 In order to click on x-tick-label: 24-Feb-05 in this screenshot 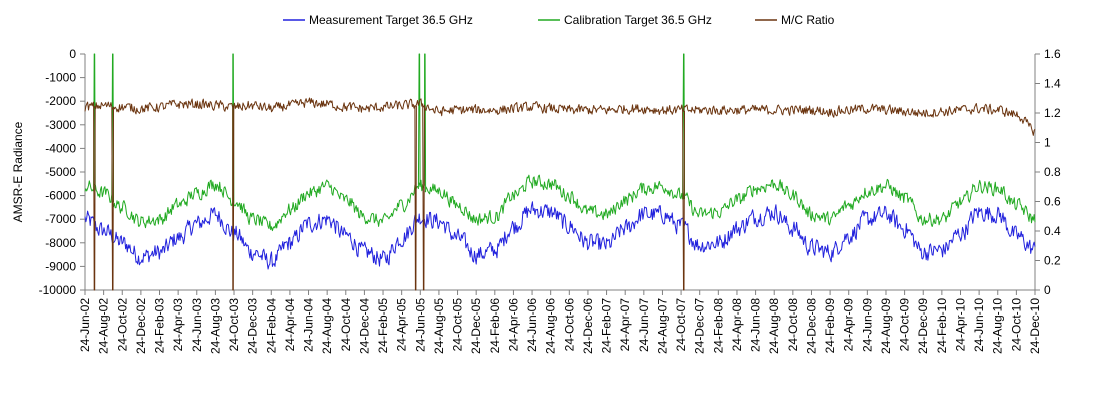, I will do `click(383, 326)`.